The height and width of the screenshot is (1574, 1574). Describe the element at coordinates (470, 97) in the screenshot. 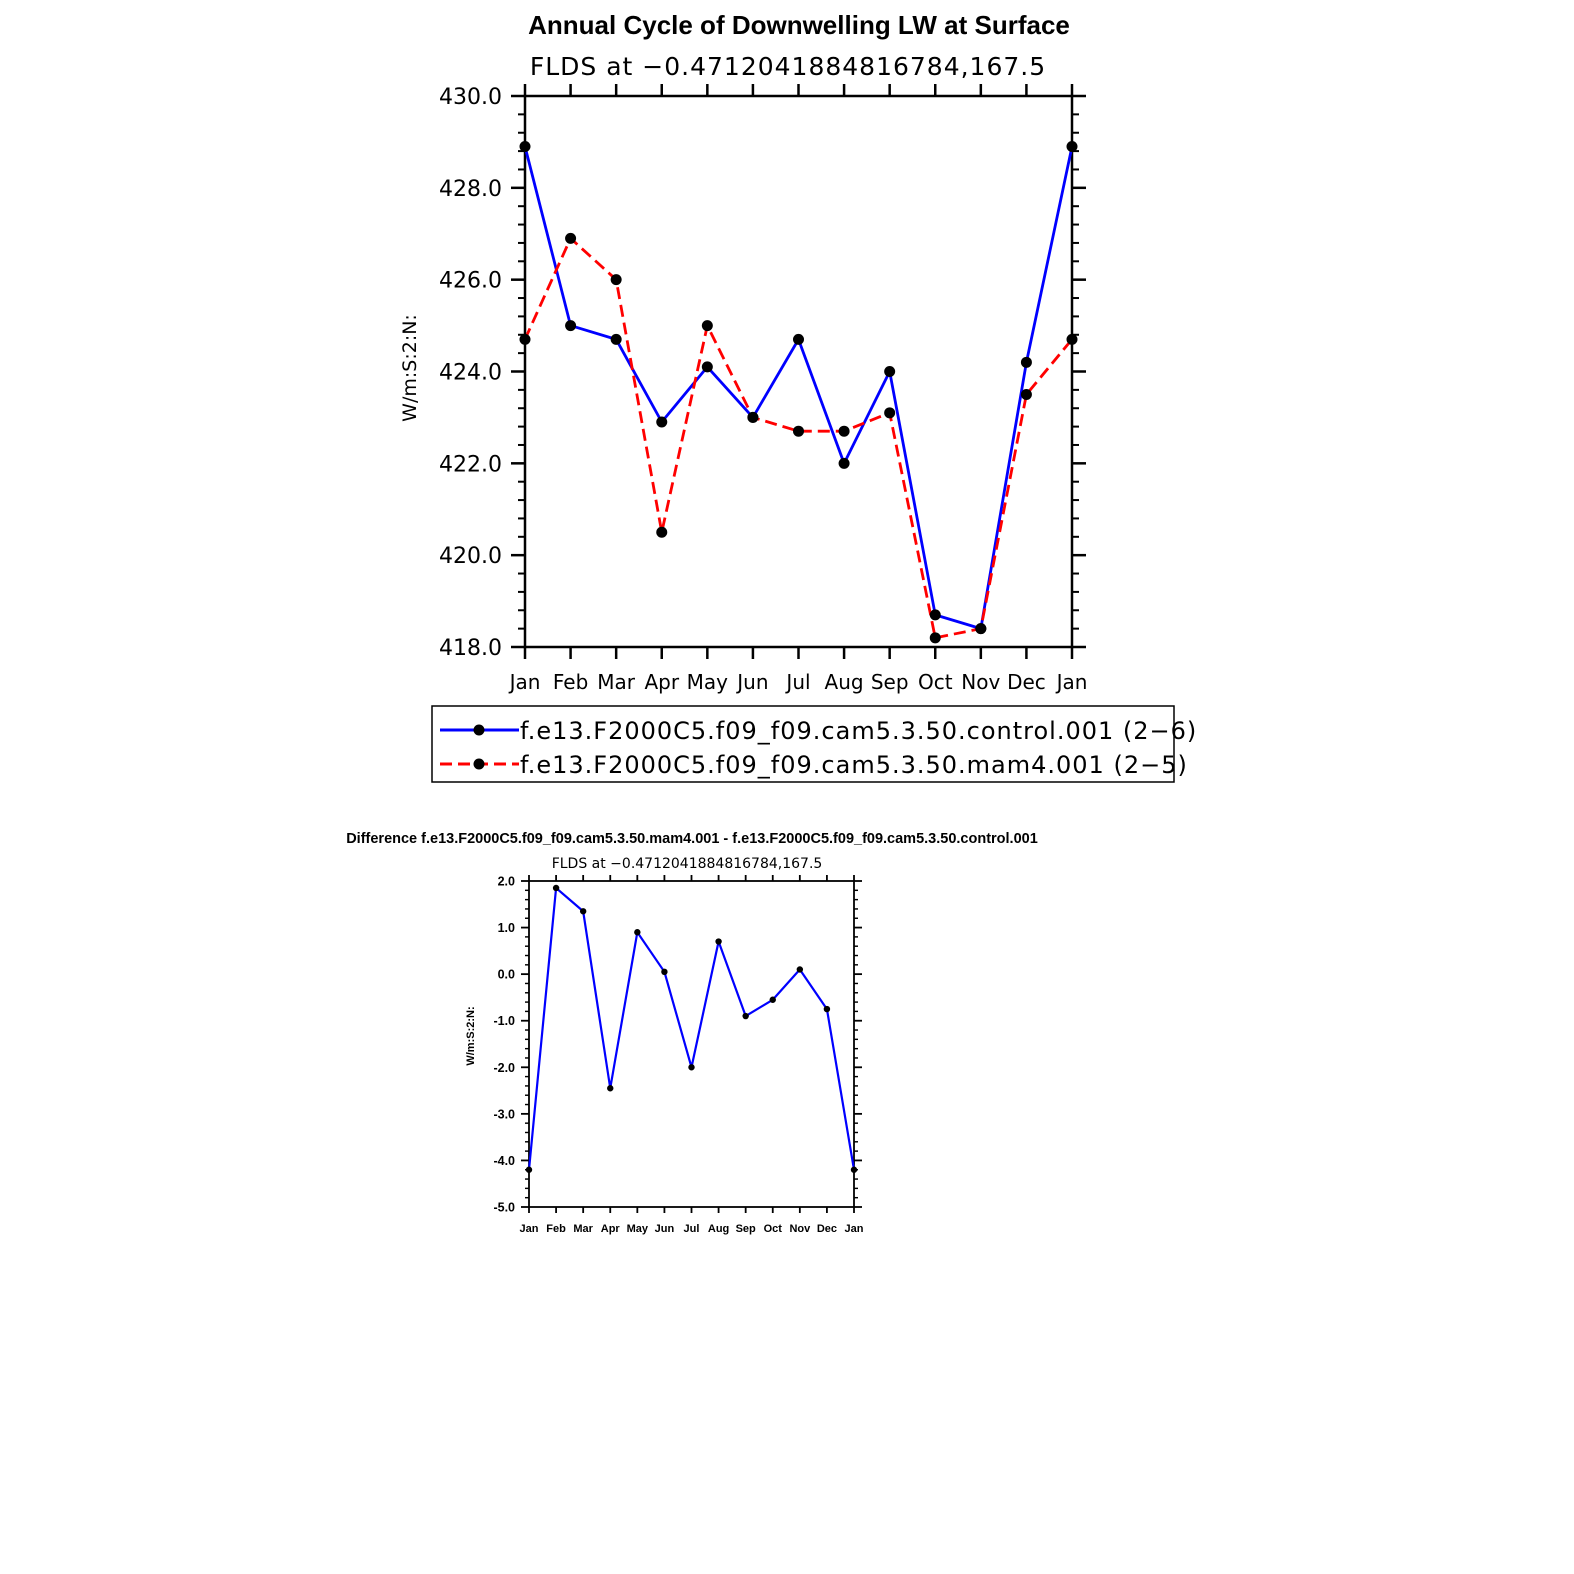

I see `y-tick-label: 430.0` at that location.